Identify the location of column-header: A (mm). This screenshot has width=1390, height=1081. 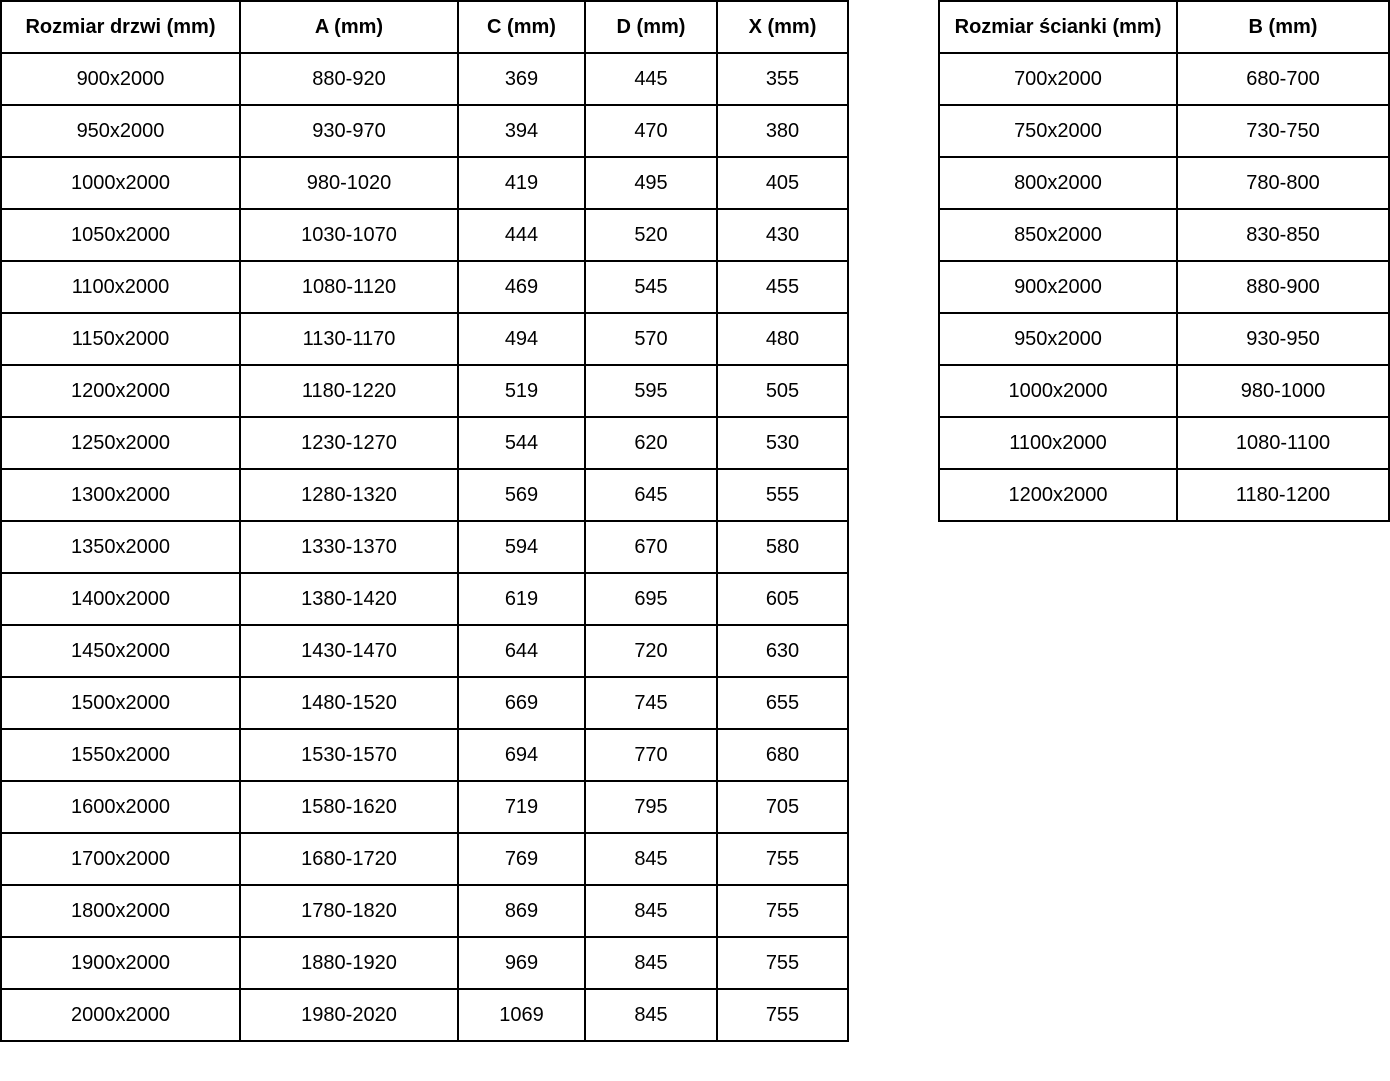
(349, 27).